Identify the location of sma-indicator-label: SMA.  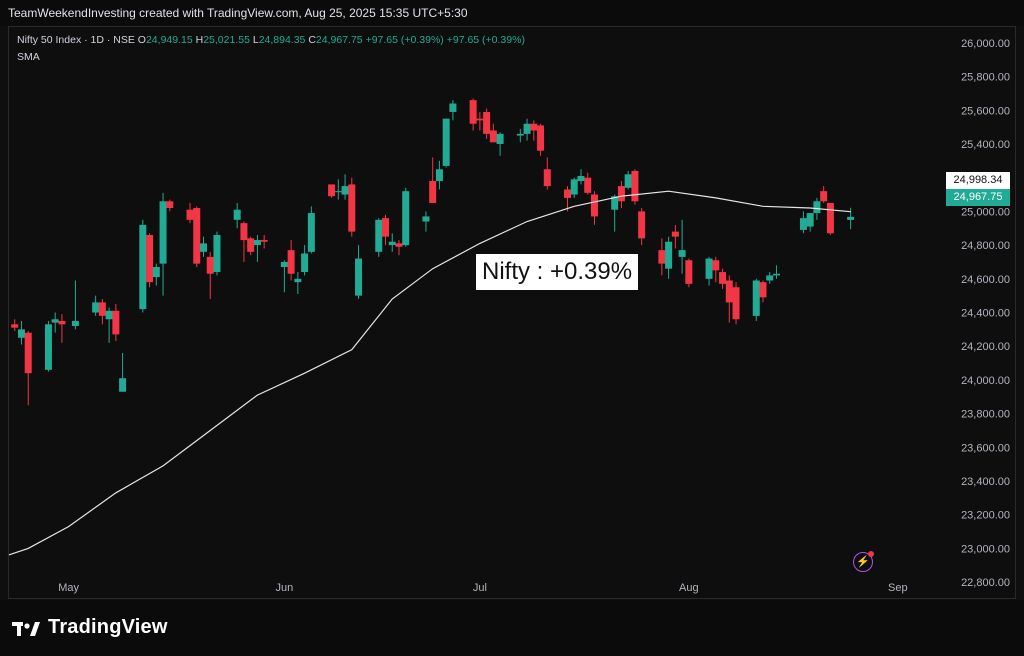
(28, 57).